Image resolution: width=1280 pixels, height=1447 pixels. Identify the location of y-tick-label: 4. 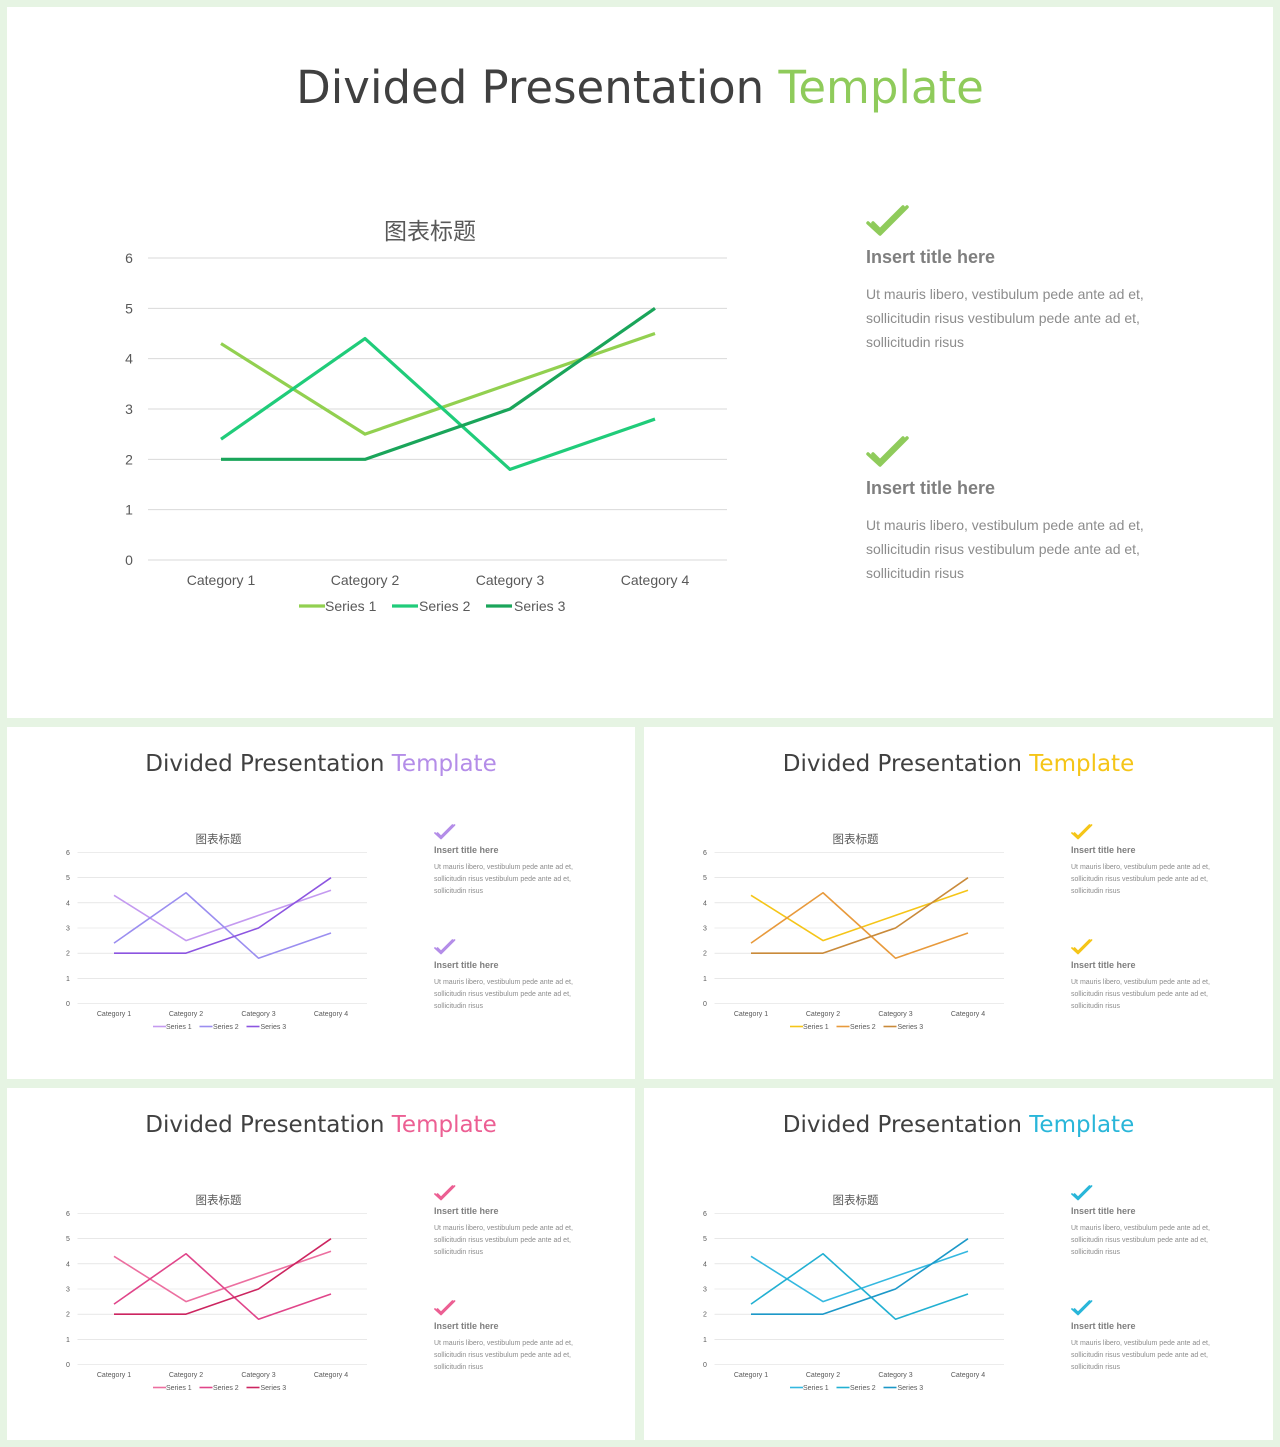
(68, 1264).